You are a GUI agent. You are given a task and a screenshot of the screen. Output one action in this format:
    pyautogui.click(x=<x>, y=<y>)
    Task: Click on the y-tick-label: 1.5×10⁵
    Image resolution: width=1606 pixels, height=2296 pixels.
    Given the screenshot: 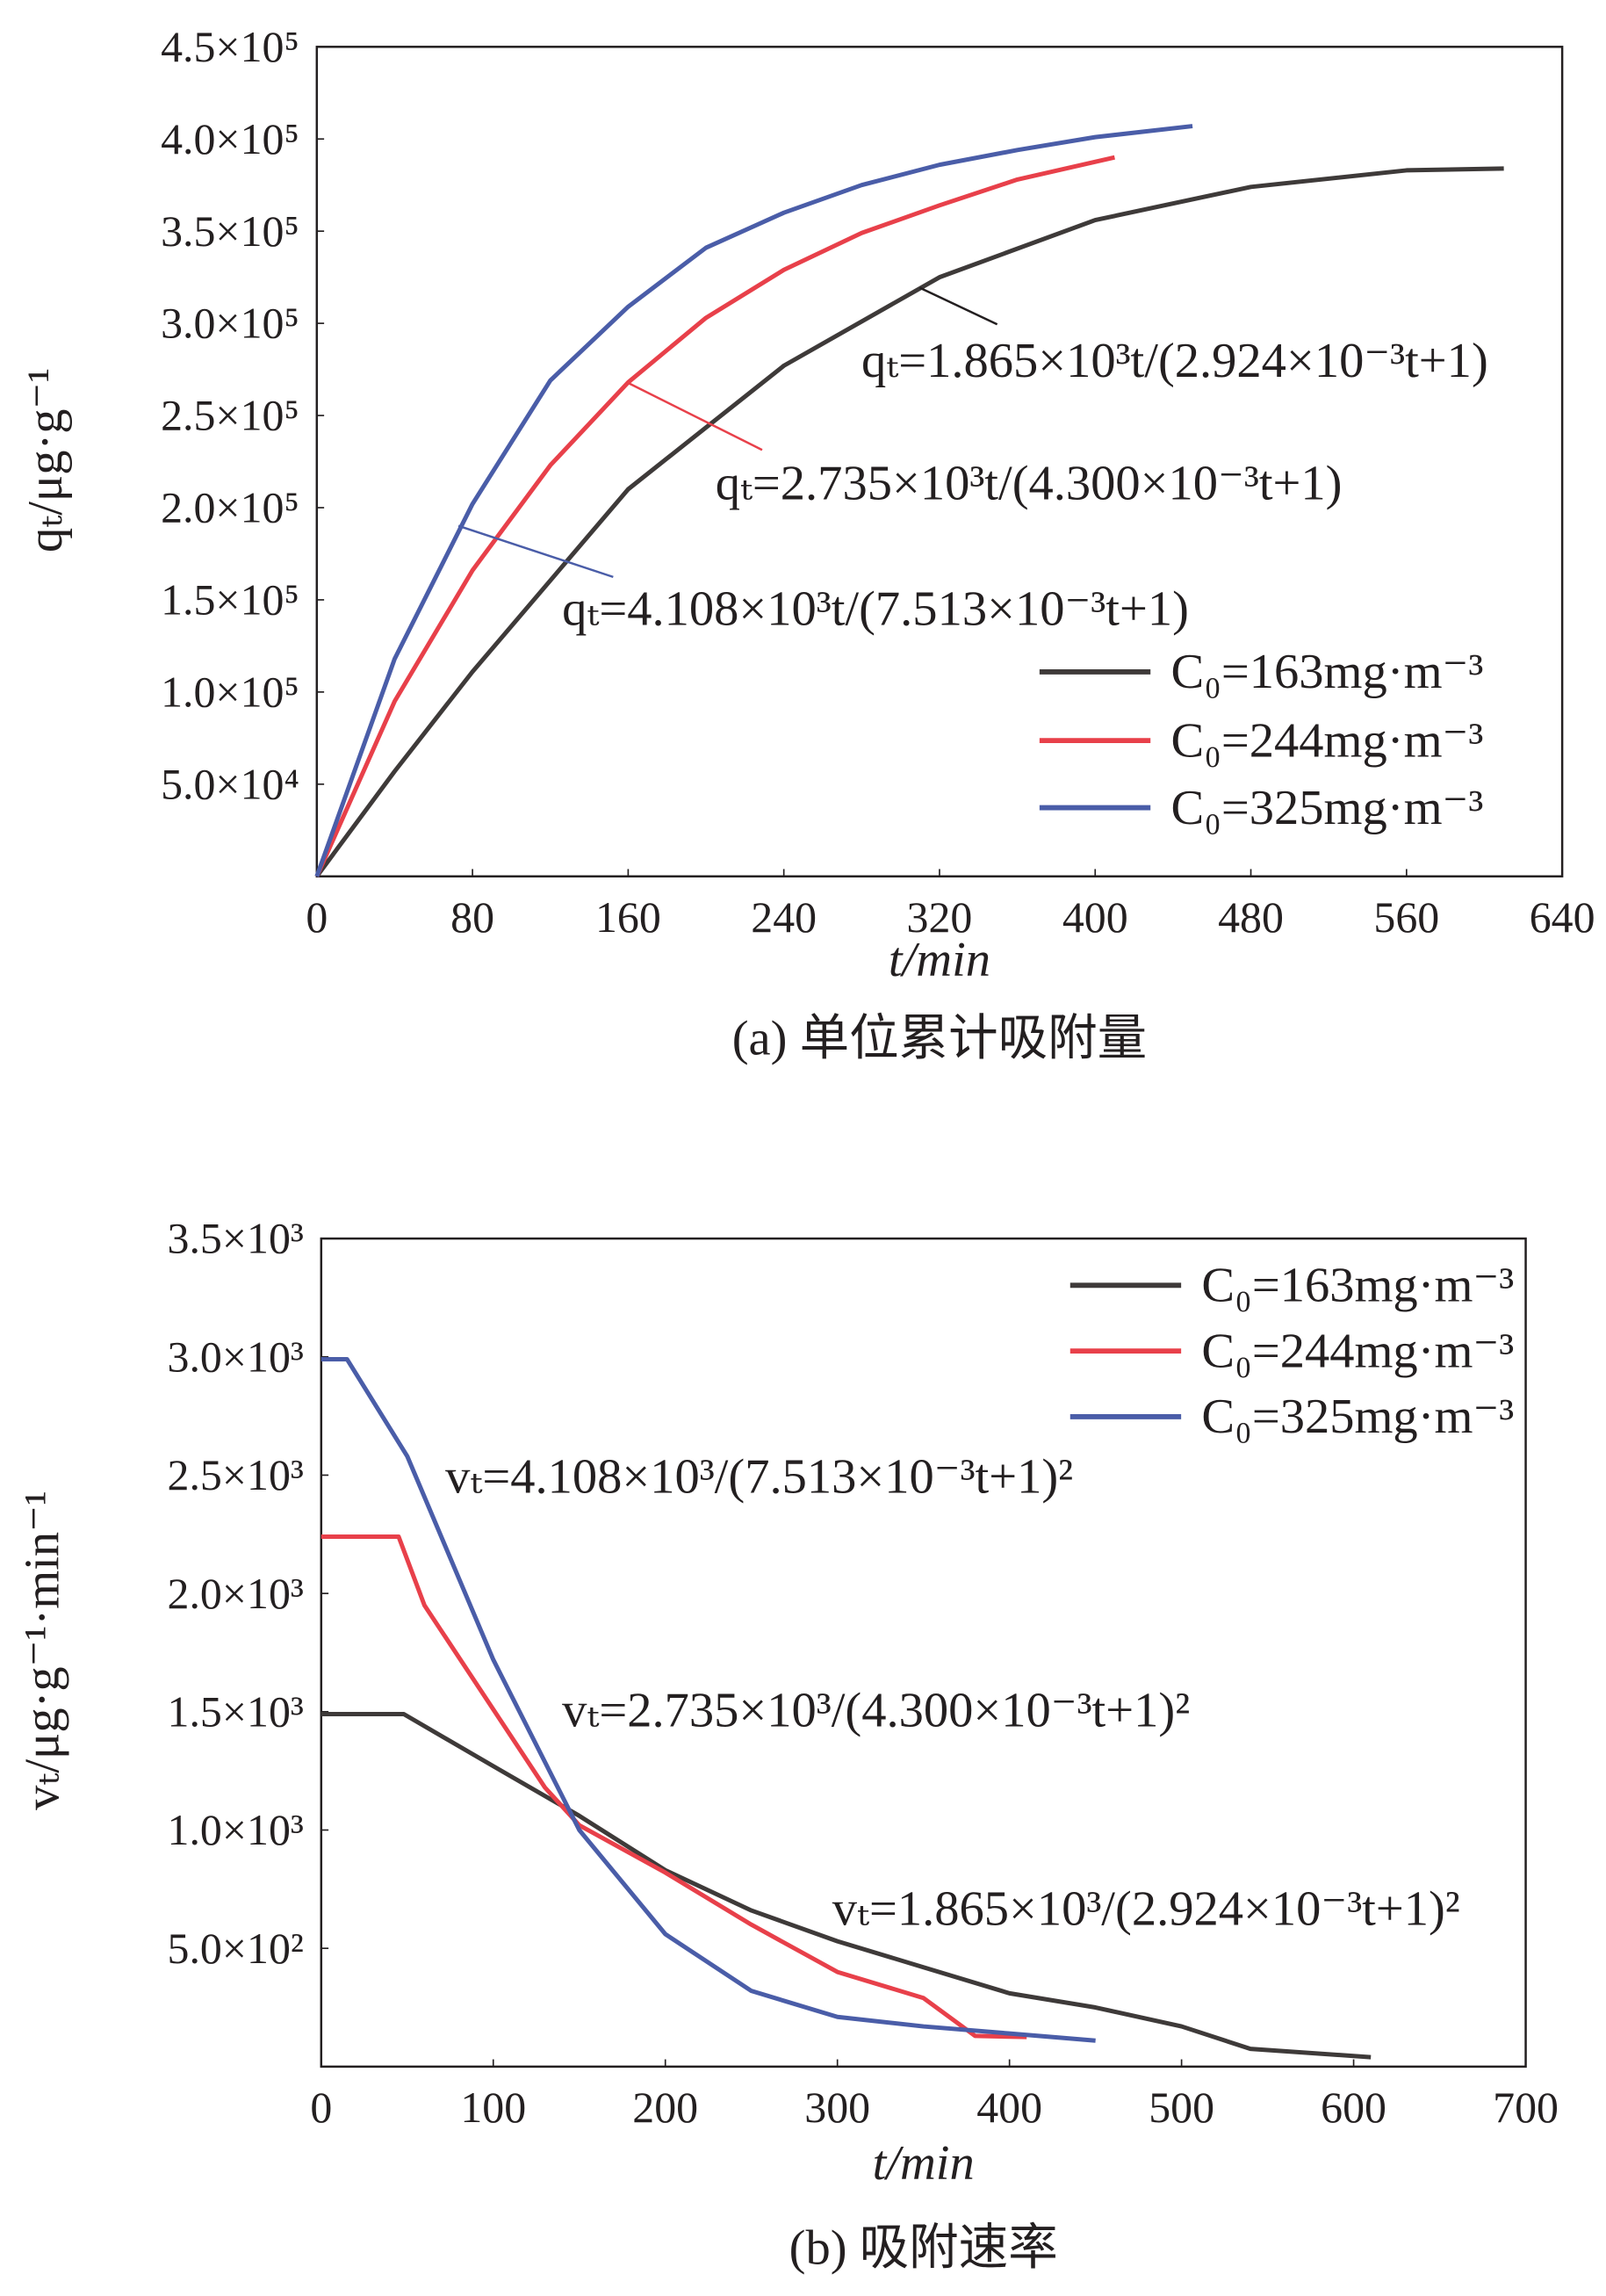 What is the action you would take?
    pyautogui.click(x=230, y=600)
    